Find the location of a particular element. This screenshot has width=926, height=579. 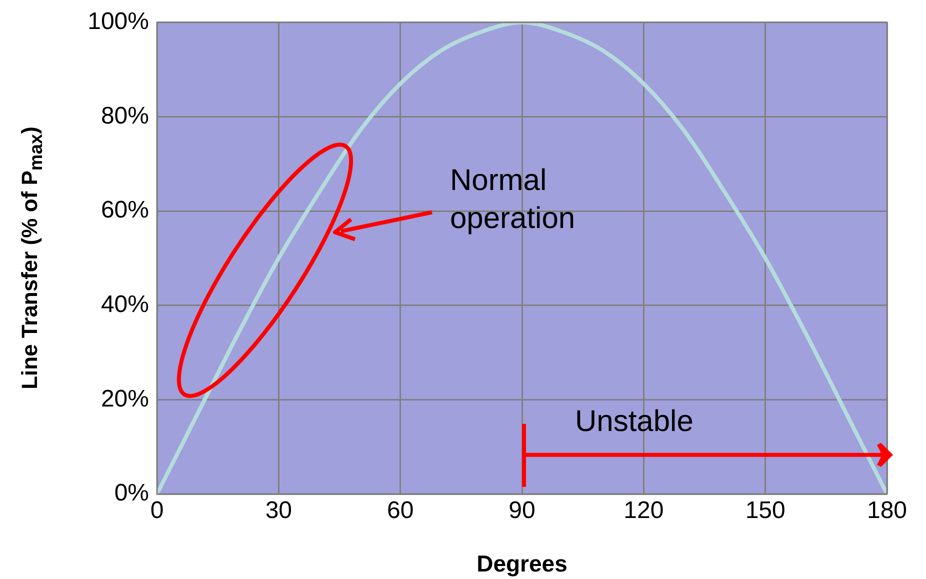

x-tick-label: 60 is located at coordinates (400, 510).